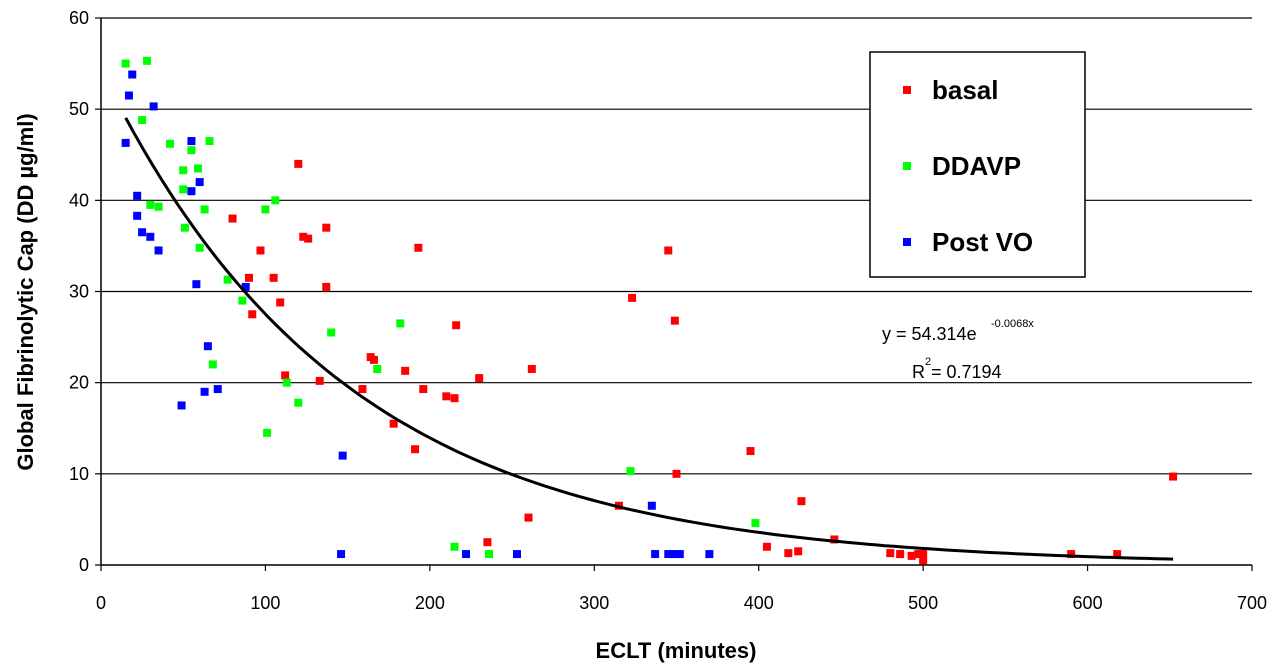 The width and height of the screenshot is (1284, 665). What do you see at coordinates (1088, 603) in the screenshot?
I see `x-tick-label-600: 600` at bounding box center [1088, 603].